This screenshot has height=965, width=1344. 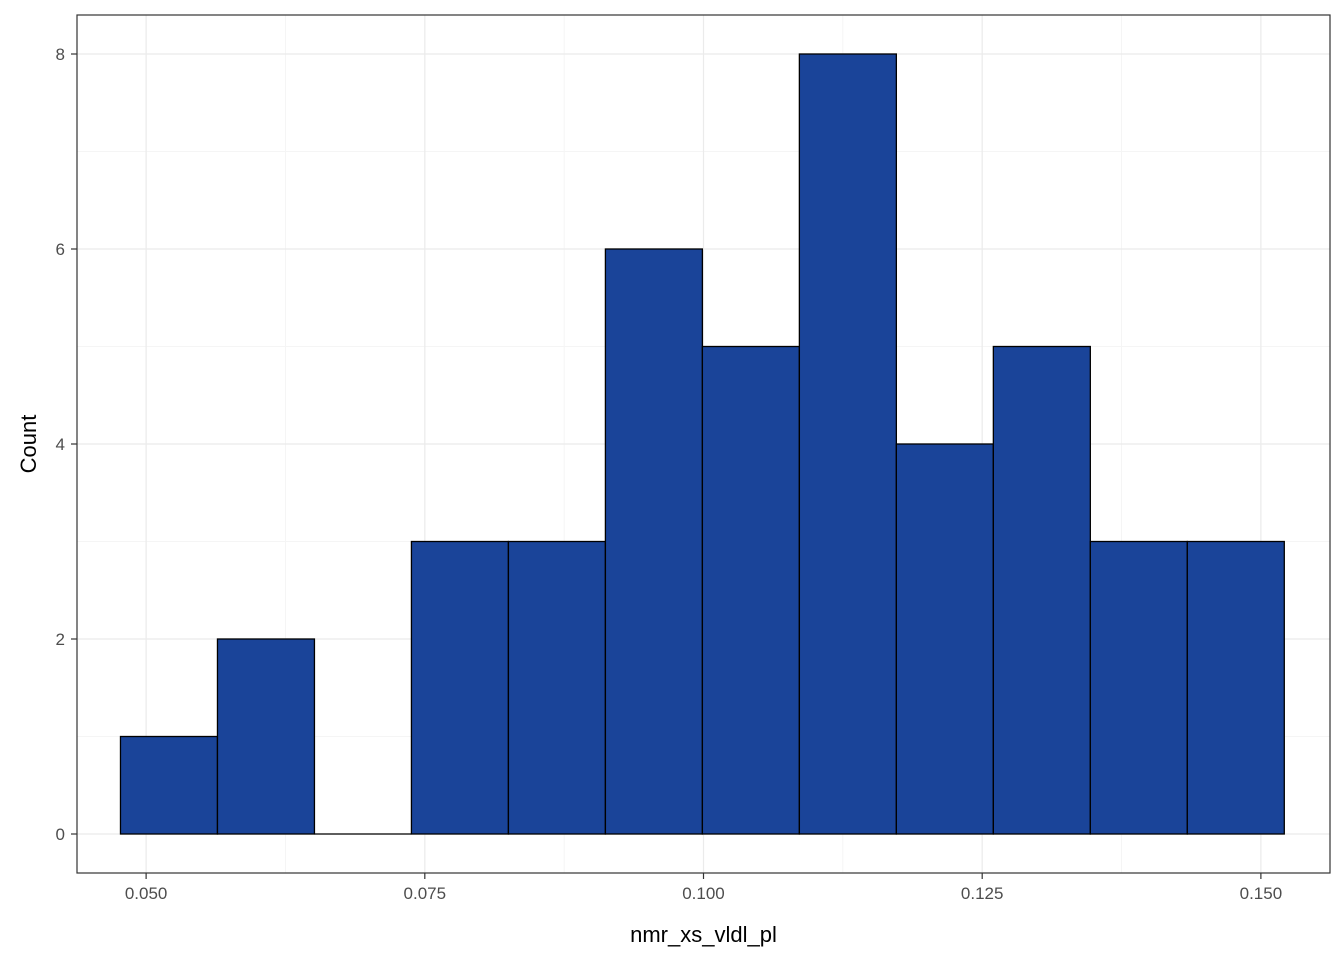 What do you see at coordinates (60, 444) in the screenshot?
I see `y-tick-label: 4` at bounding box center [60, 444].